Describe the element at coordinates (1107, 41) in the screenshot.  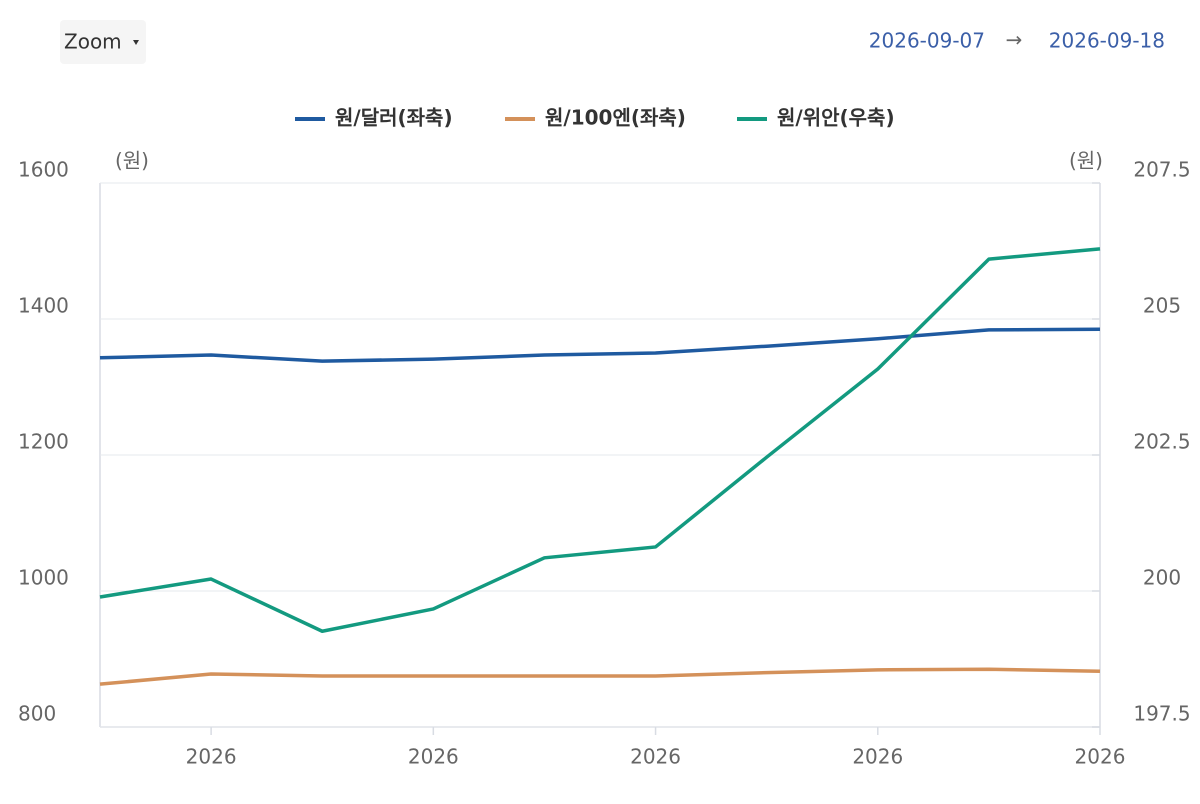
I see `date-to: 2026-09-18` at that location.